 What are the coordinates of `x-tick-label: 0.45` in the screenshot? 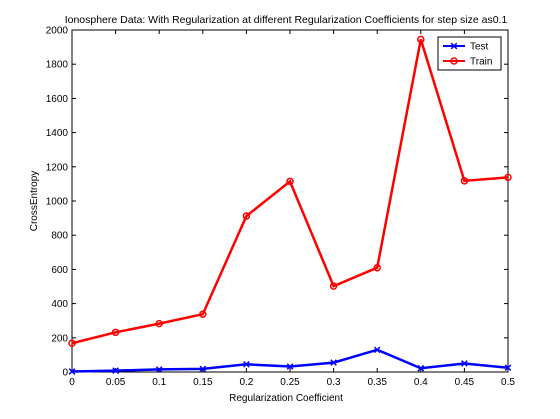 It's located at (465, 382).